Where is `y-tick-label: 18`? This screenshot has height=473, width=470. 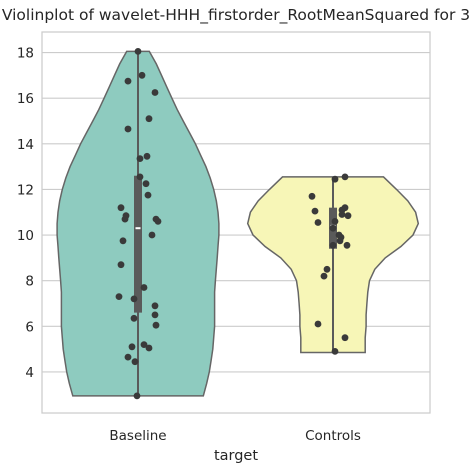
y-tick-label: 18 is located at coordinates (25, 54).